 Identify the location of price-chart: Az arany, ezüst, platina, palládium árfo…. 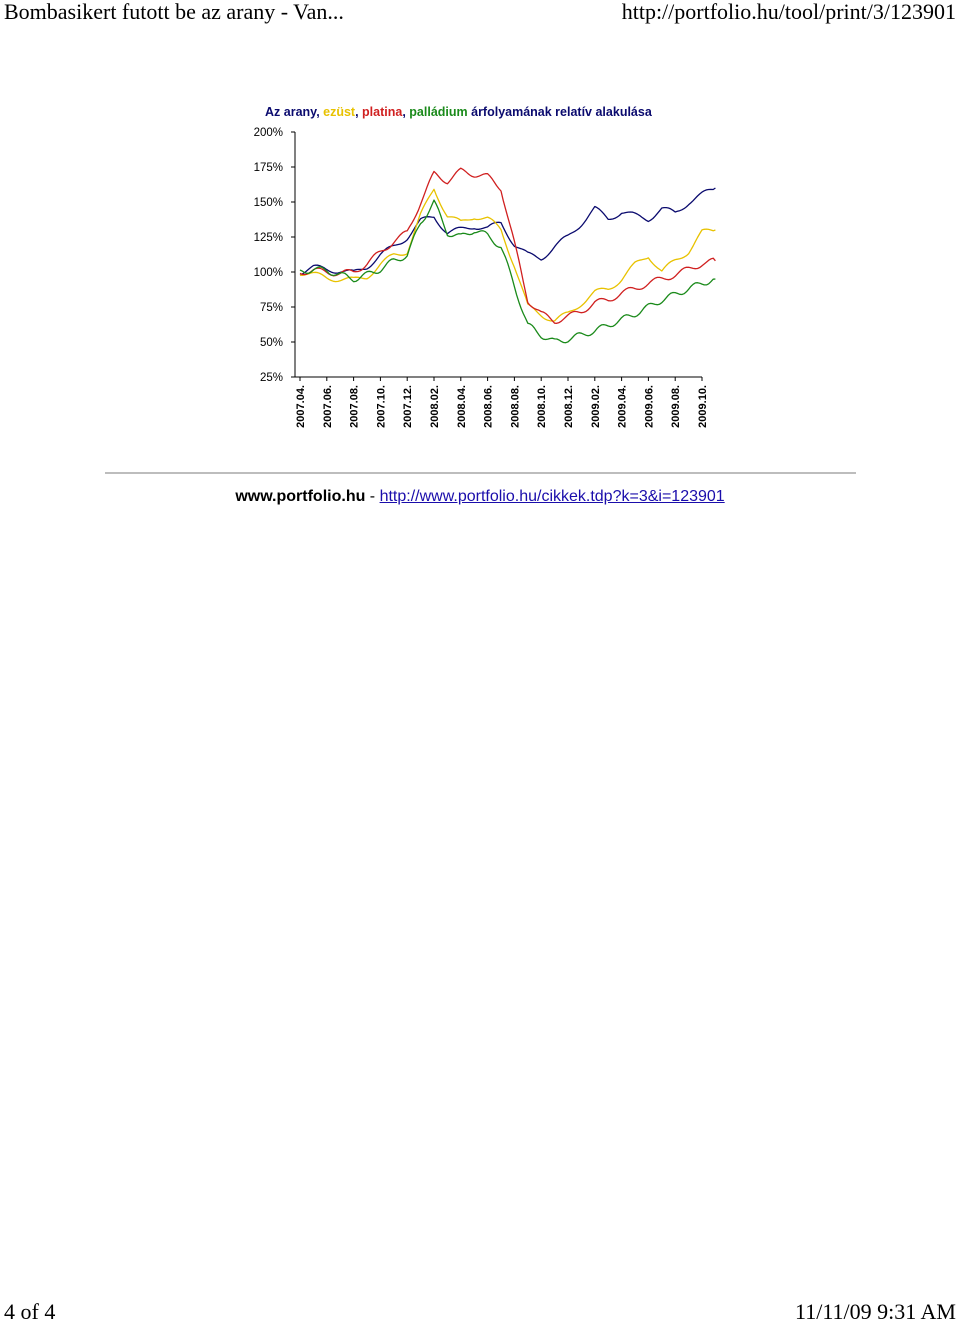
(485, 266).